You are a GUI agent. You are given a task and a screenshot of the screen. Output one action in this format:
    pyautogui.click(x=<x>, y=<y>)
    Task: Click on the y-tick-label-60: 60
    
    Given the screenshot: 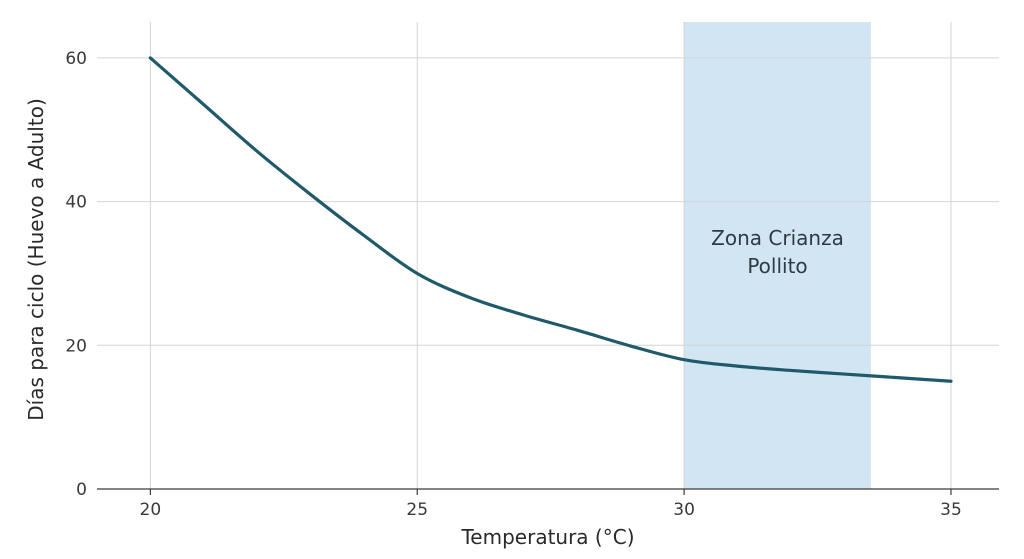 What is the action you would take?
    pyautogui.click(x=76, y=59)
    